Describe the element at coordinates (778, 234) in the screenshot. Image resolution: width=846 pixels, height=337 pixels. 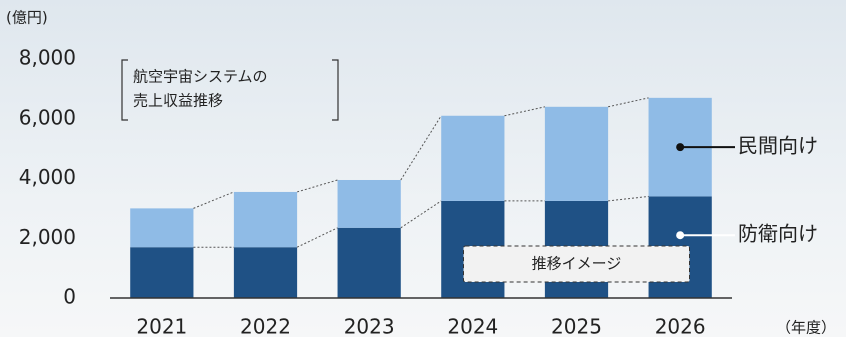
I see `legend-label: 防衛向け` at that location.